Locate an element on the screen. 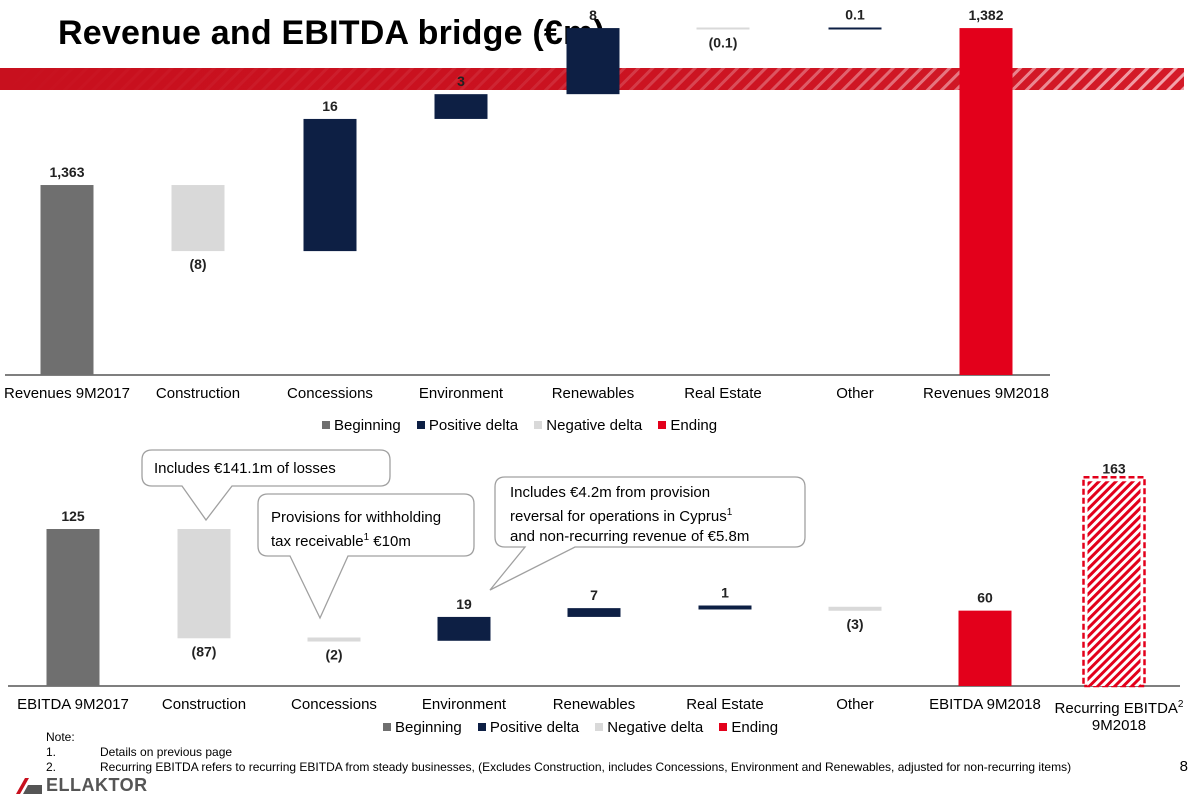 The height and width of the screenshot is (809, 1200). callout-concessions-line2-text: tax receivable is located at coordinates (317, 541).